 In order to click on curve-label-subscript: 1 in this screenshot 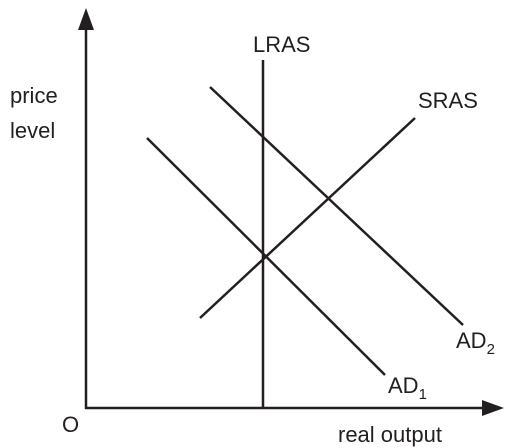, I will do `click(423, 394)`.